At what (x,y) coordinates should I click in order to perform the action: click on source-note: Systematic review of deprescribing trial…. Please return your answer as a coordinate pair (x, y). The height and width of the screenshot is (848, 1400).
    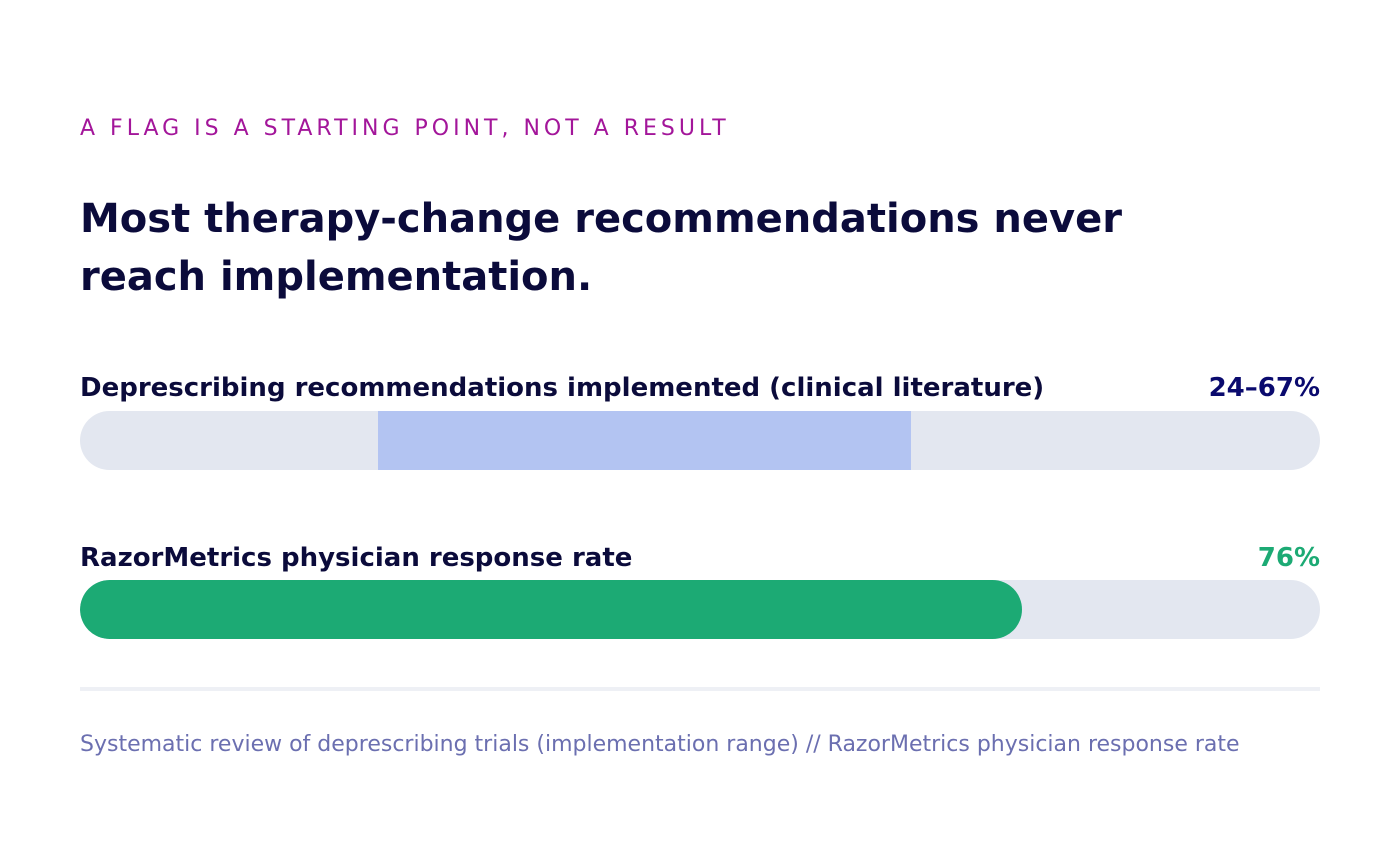
    Looking at the image, I should click on (660, 744).